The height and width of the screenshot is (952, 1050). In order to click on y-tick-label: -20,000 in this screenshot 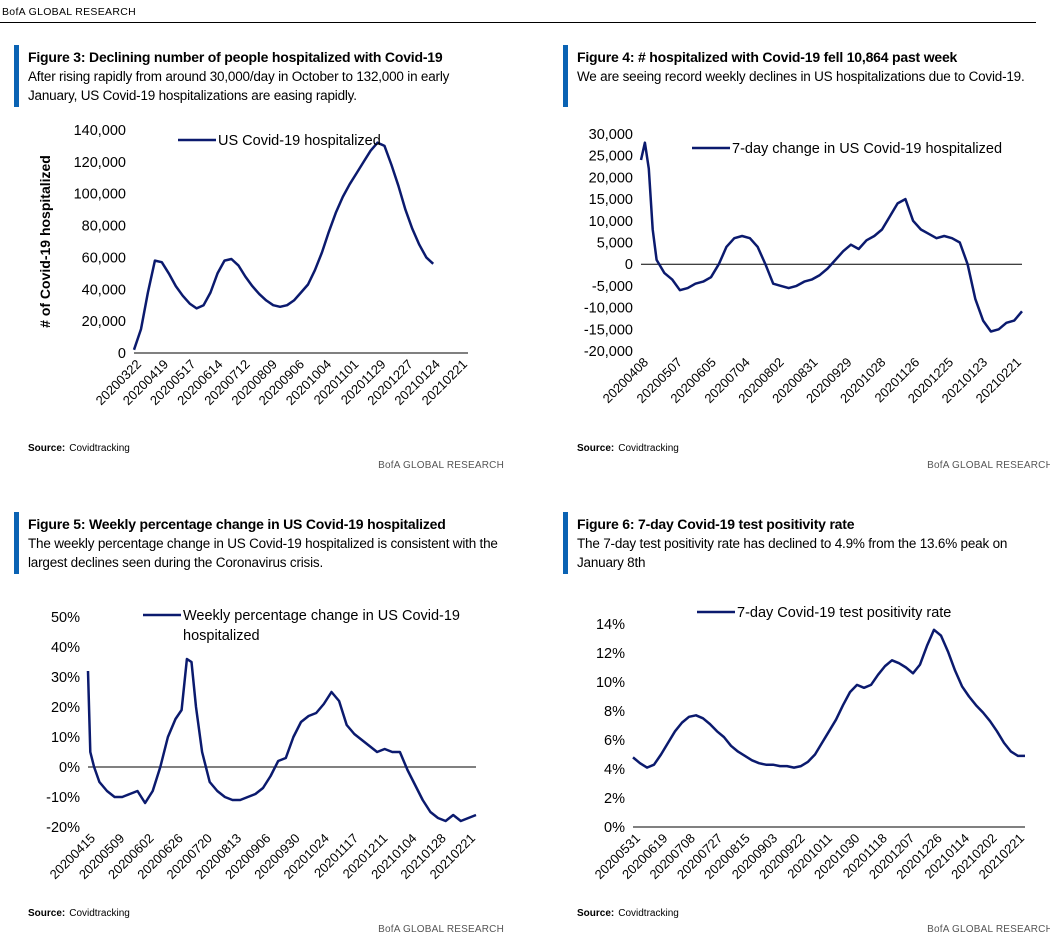, I will do `click(608, 352)`.